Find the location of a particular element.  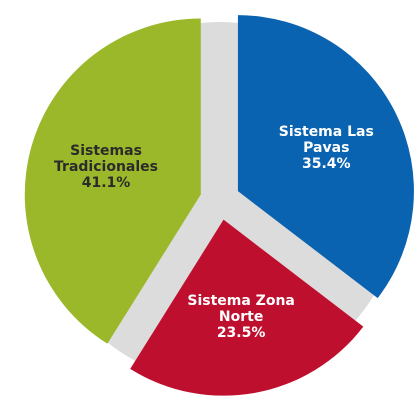

slice-label: Sistema Zona Norte 23.5% is located at coordinates (241, 317).